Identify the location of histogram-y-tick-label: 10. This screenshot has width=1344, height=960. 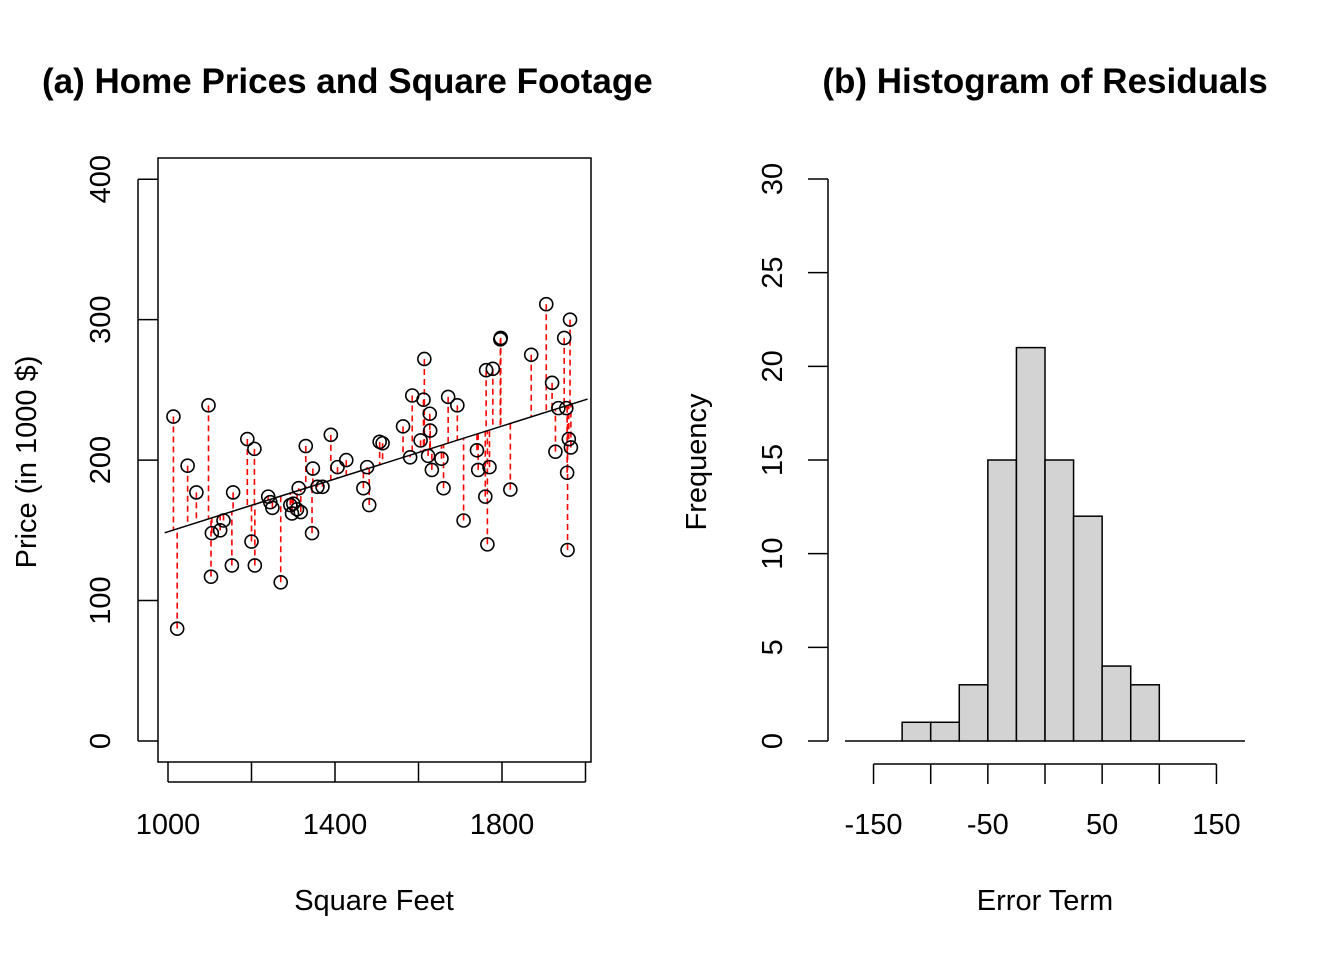
(773, 554).